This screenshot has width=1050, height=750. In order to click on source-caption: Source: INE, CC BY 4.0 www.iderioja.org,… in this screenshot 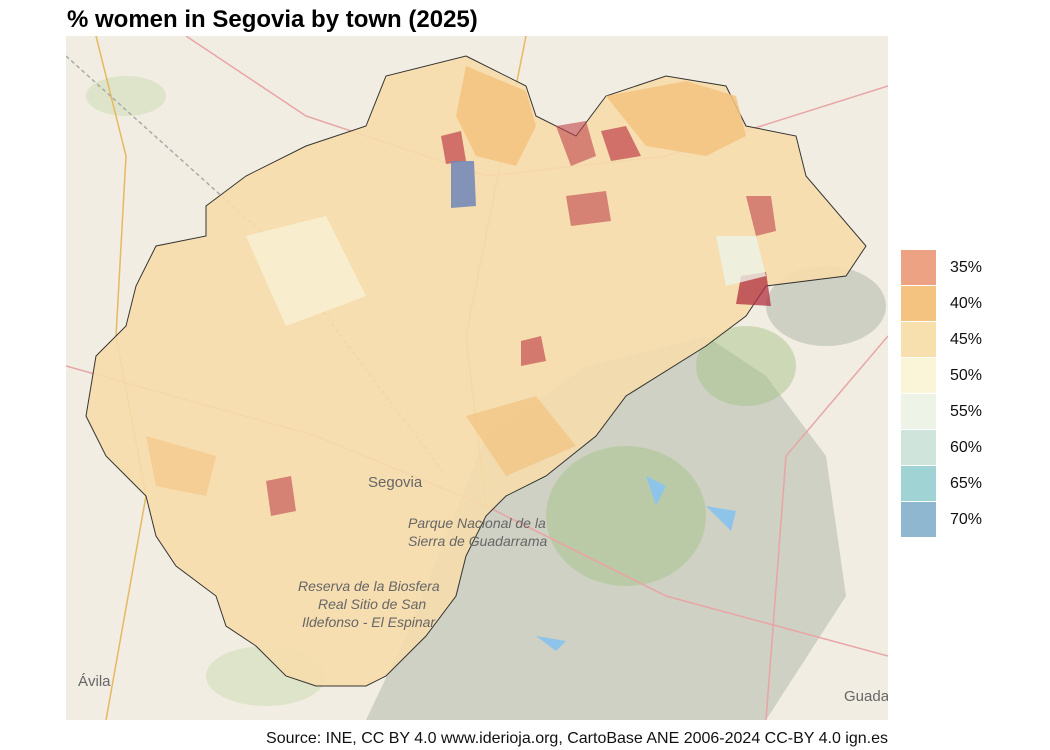, I will do `click(577, 738)`.